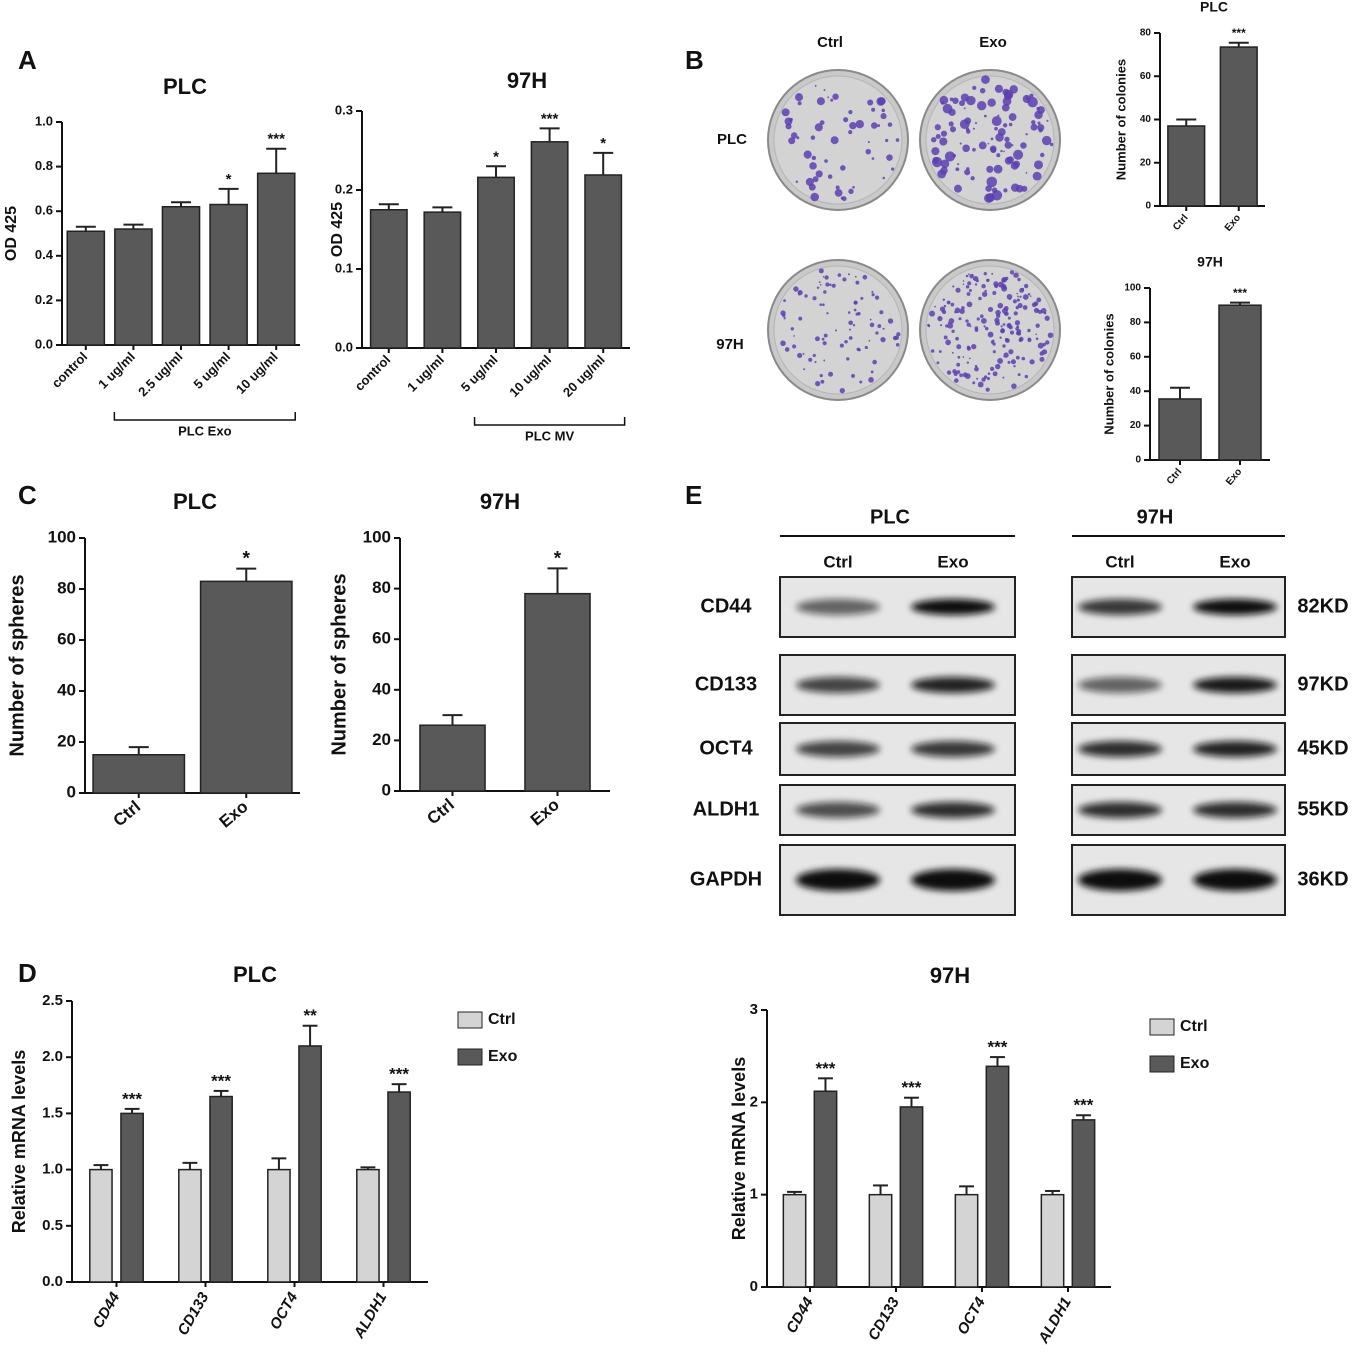  Describe the element at coordinates (998, 1047) in the screenshot. I see `significance: ***` at that location.